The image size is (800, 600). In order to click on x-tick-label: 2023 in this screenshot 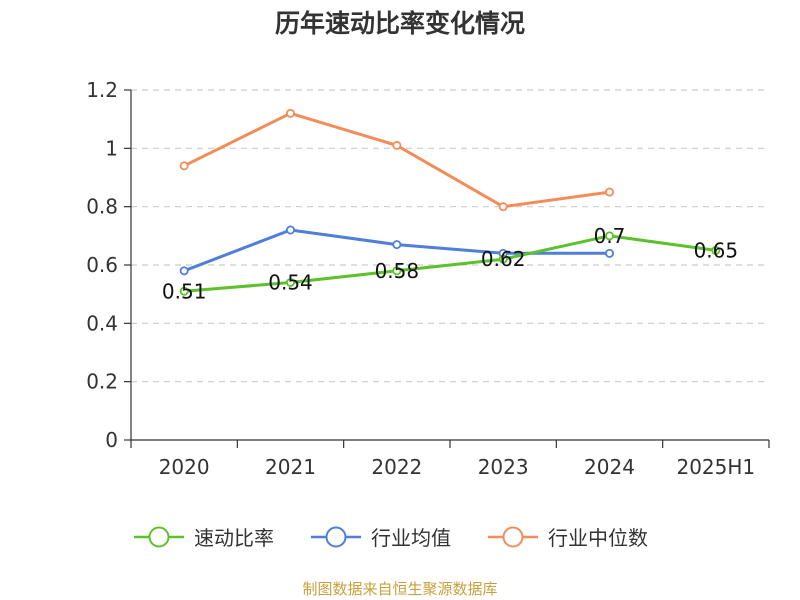, I will do `click(503, 467)`.